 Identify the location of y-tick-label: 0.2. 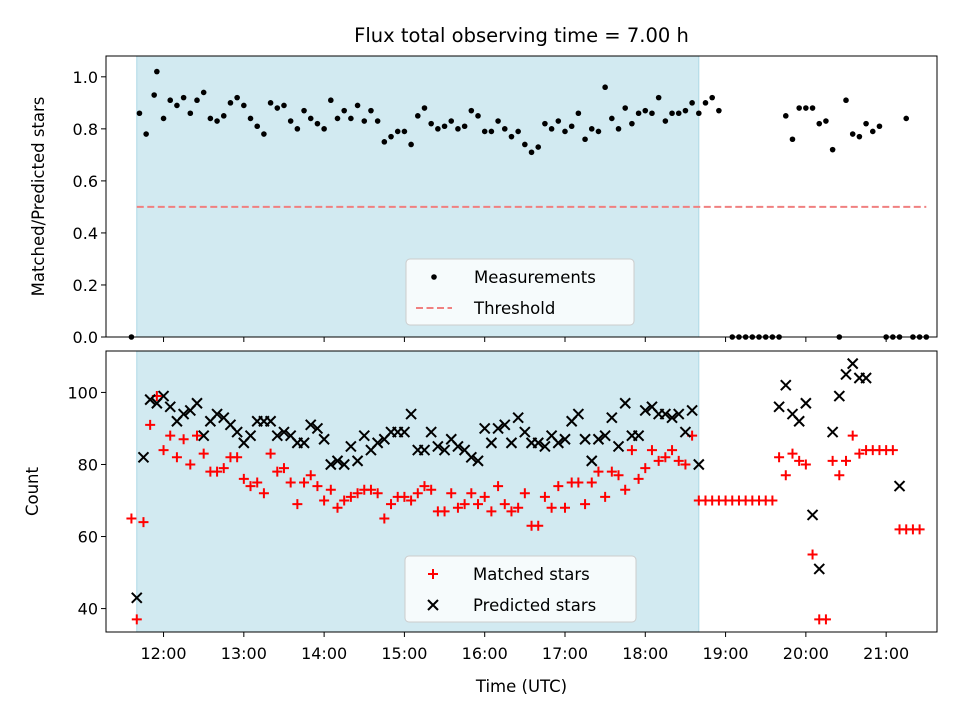
(85, 285).